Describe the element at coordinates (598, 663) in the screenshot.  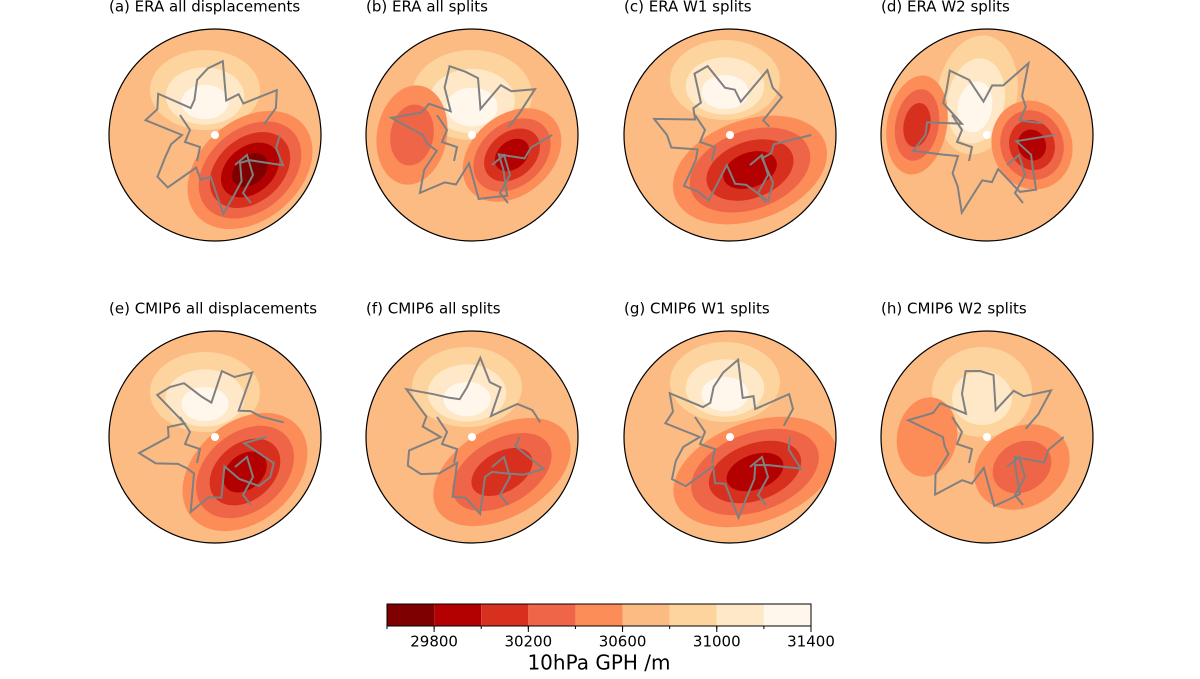
I see `colorbar-label: 10hPa GPH /m` at that location.